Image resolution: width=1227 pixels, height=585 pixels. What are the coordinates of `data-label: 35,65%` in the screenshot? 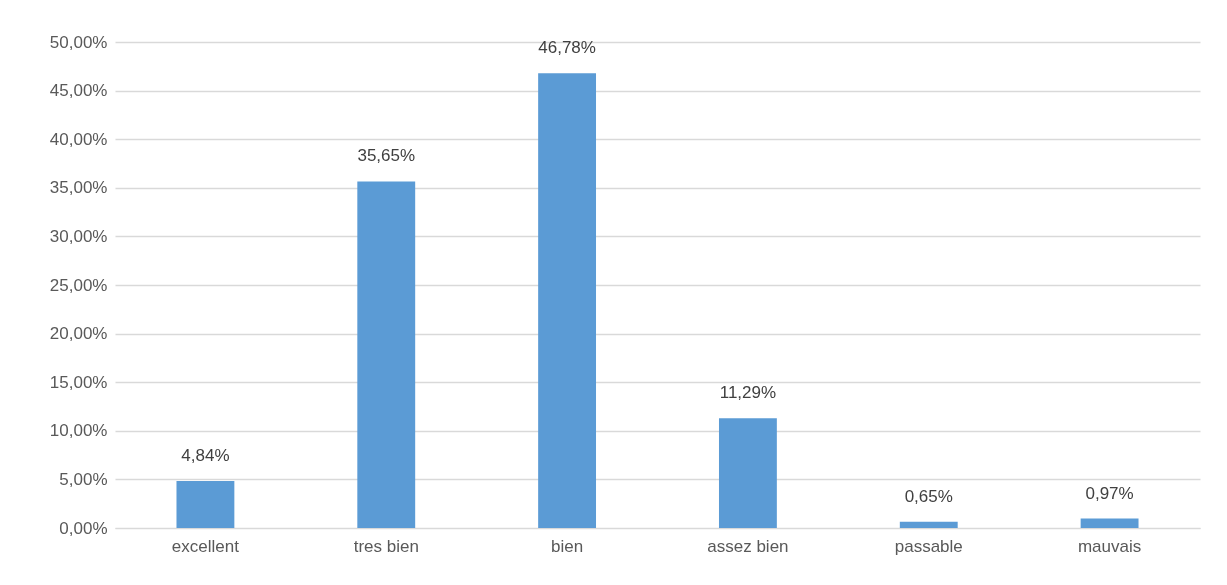 It's located at (386, 156).